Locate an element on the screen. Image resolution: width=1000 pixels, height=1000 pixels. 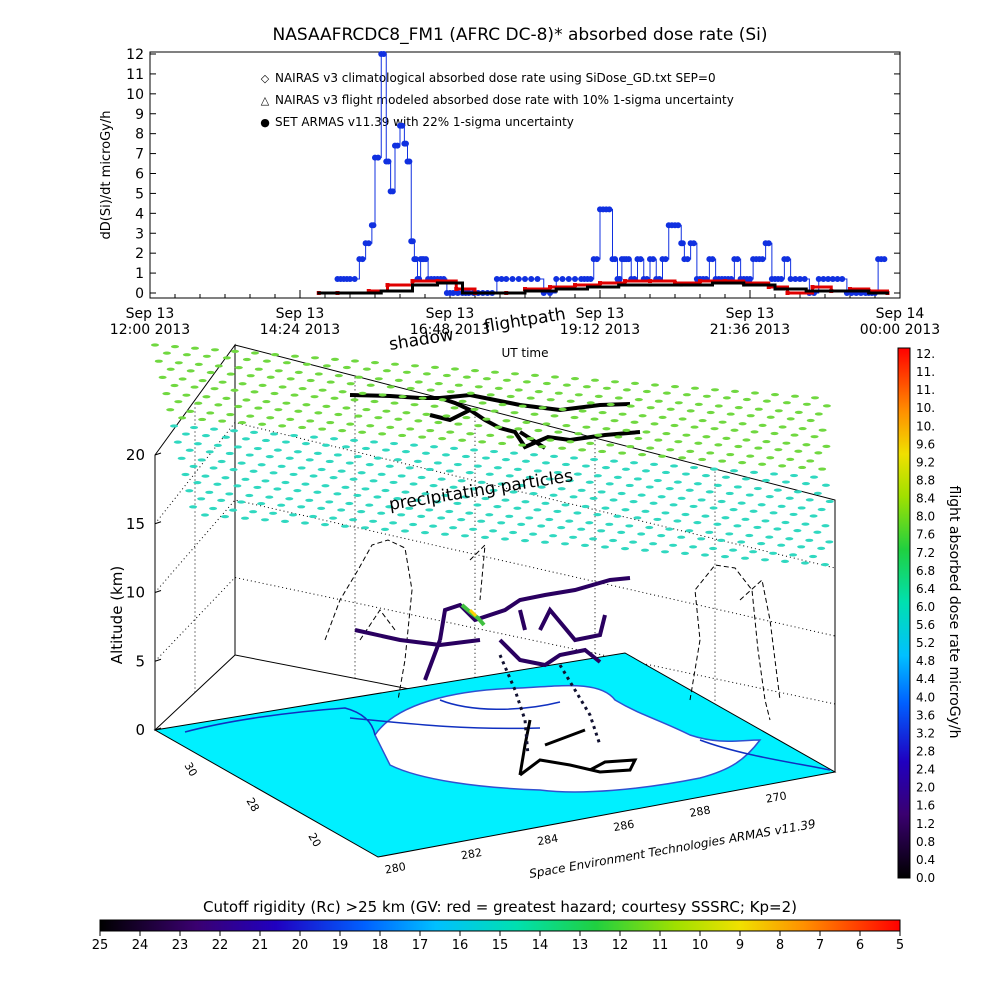
annotation-precipitating-particles: precipitating particles is located at coordinates (481, 490).